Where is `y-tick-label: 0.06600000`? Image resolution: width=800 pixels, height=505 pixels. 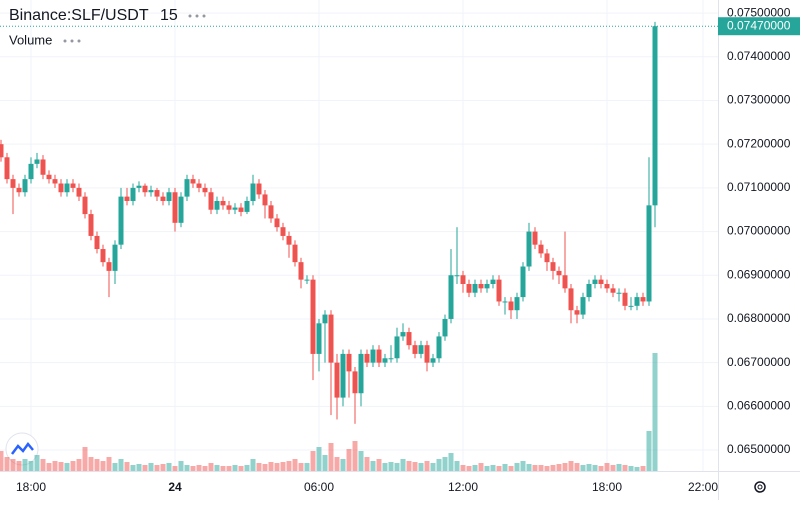 y-tick-label: 0.06600000 is located at coordinates (759, 406).